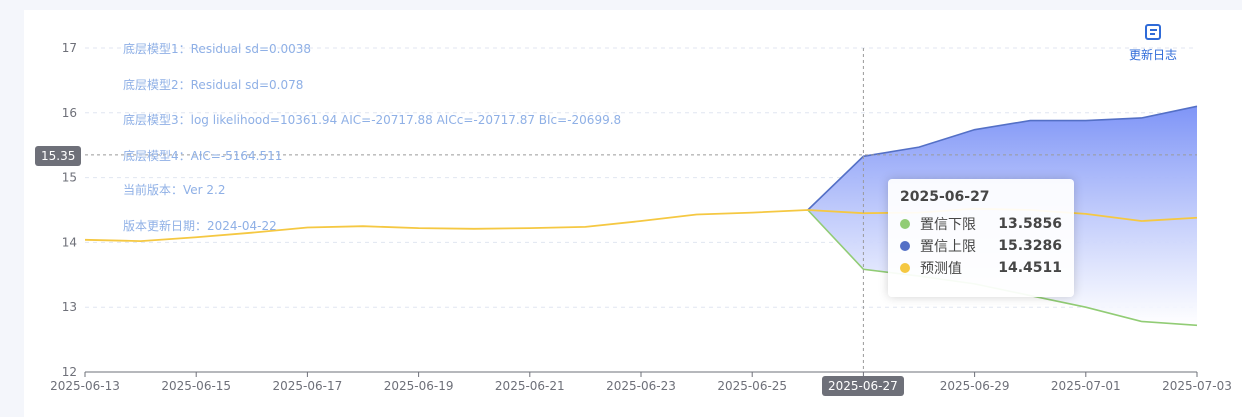 This screenshot has height=417, width=1242. Describe the element at coordinates (69, 210) in the screenshot. I see `y-axis: 12 13 14 15 16 17` at that location.